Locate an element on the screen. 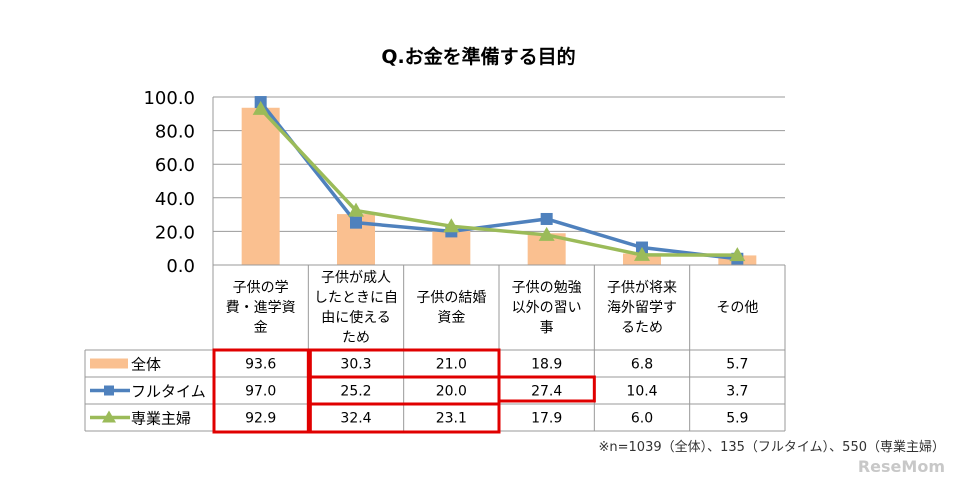 The width and height of the screenshot is (957, 479). watermark-logo: ReseMom is located at coordinates (901, 466).